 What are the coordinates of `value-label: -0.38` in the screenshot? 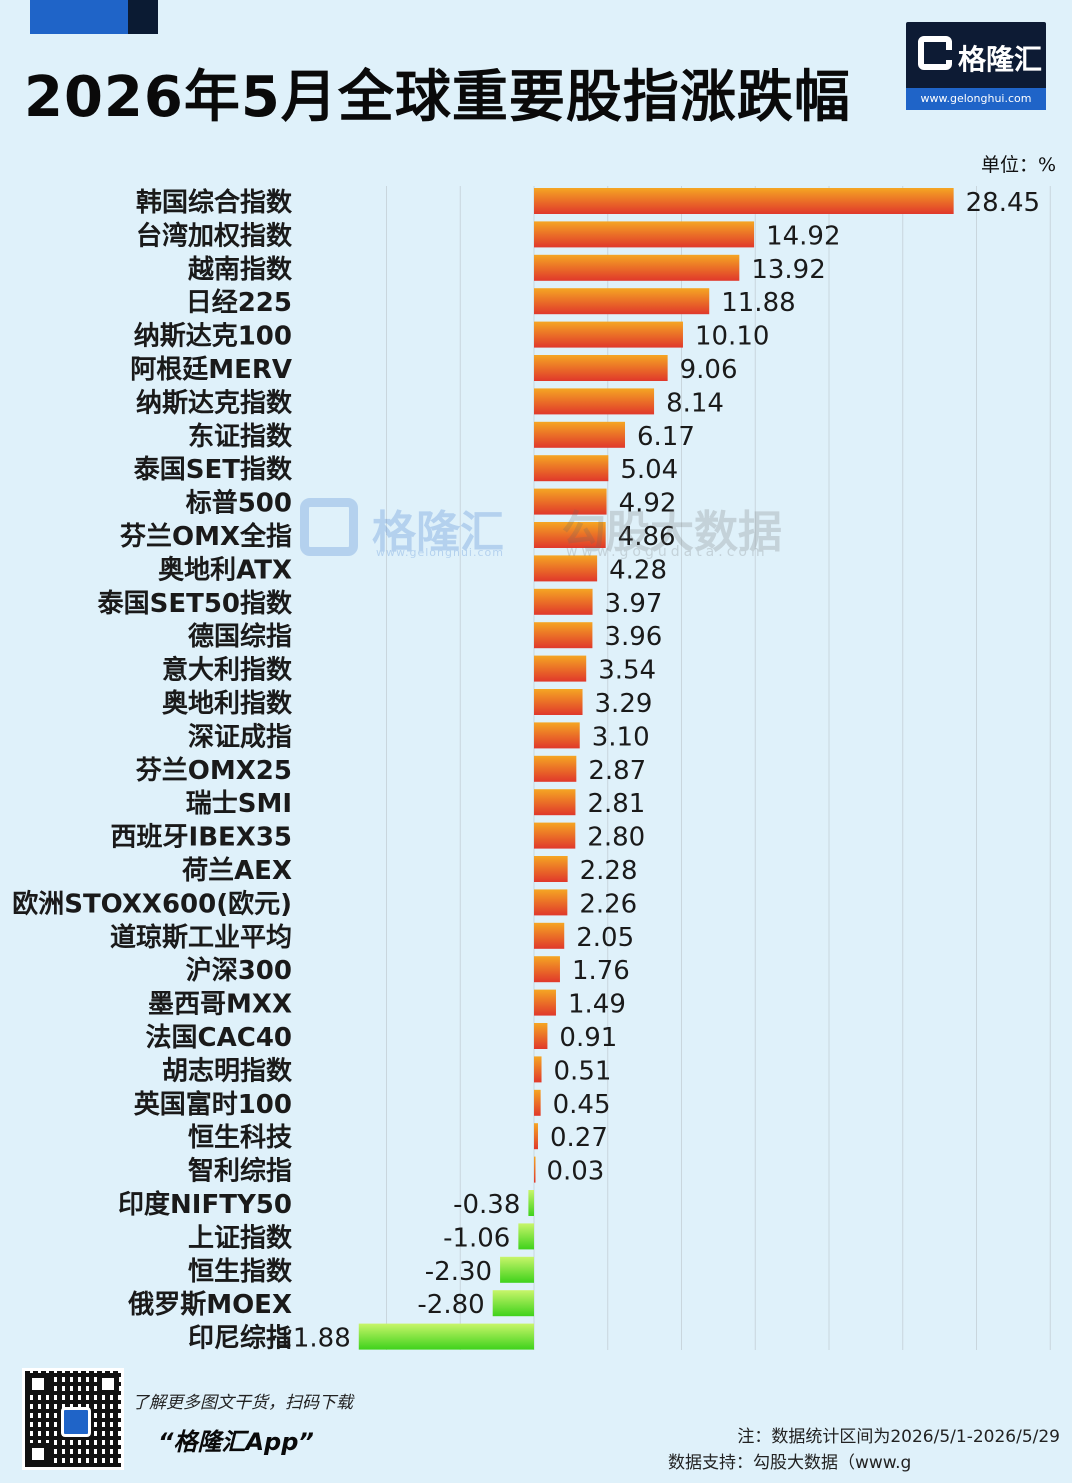 It's located at (486, 1205).